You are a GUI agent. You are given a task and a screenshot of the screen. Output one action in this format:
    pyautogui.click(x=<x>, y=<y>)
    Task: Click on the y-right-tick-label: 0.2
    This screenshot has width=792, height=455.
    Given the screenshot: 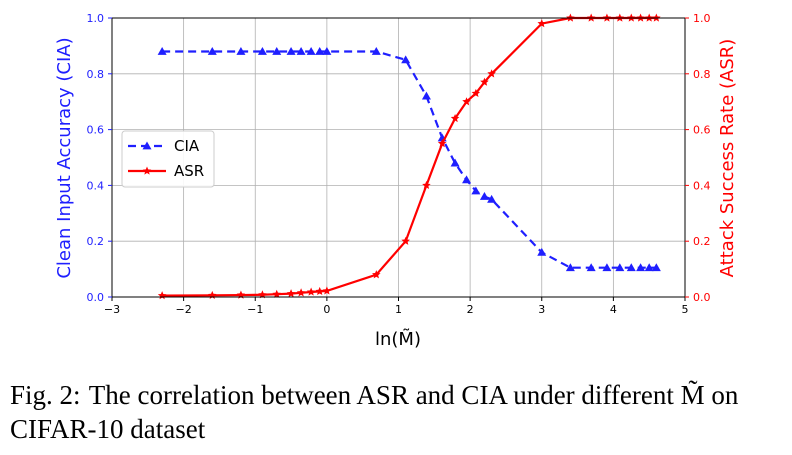 What is the action you would take?
    pyautogui.click(x=702, y=241)
    